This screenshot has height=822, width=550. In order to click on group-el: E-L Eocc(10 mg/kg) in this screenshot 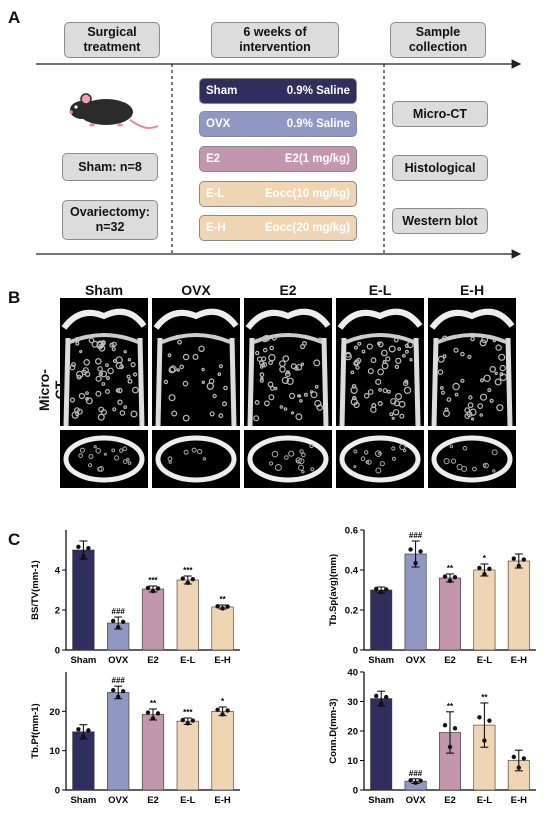, I will do `click(278, 194)`.